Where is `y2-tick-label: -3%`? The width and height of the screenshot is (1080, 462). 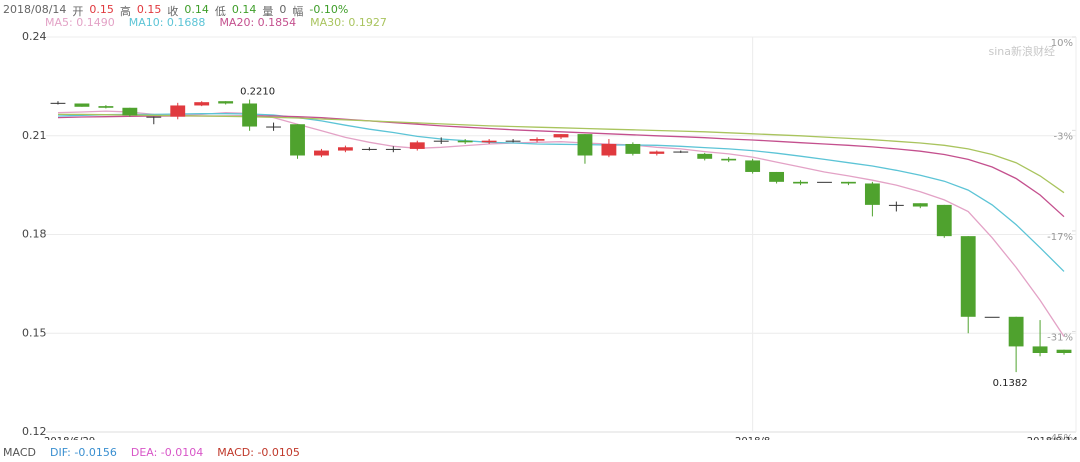
y2-tick-label: -3% is located at coordinates (1063, 136).